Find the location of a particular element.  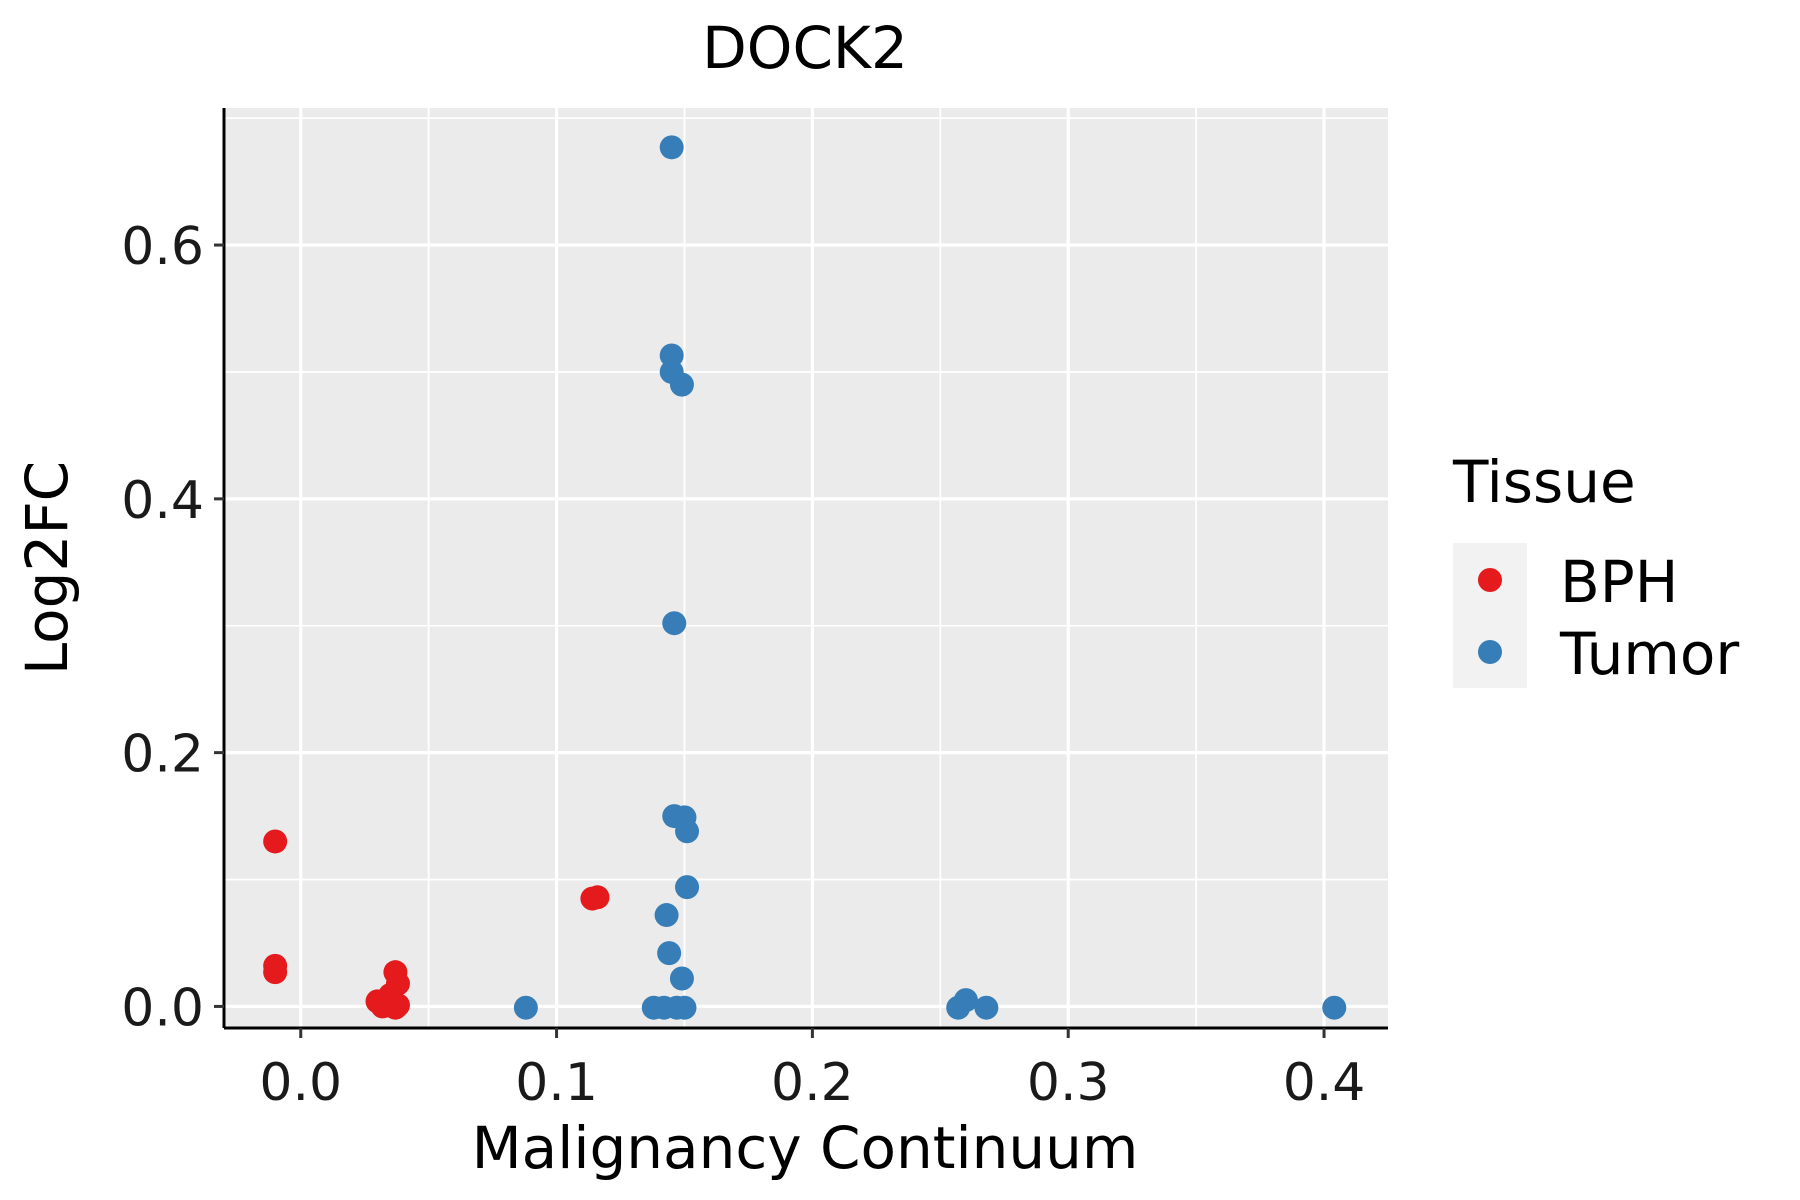

legend: Tissue BPH Tumor is located at coordinates (1595, 568).